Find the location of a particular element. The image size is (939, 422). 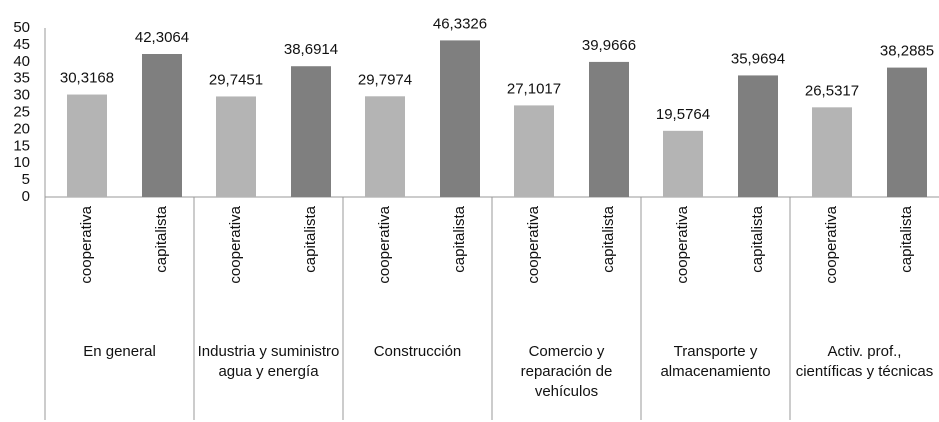

value-label: 38,6914 is located at coordinates (311, 49).